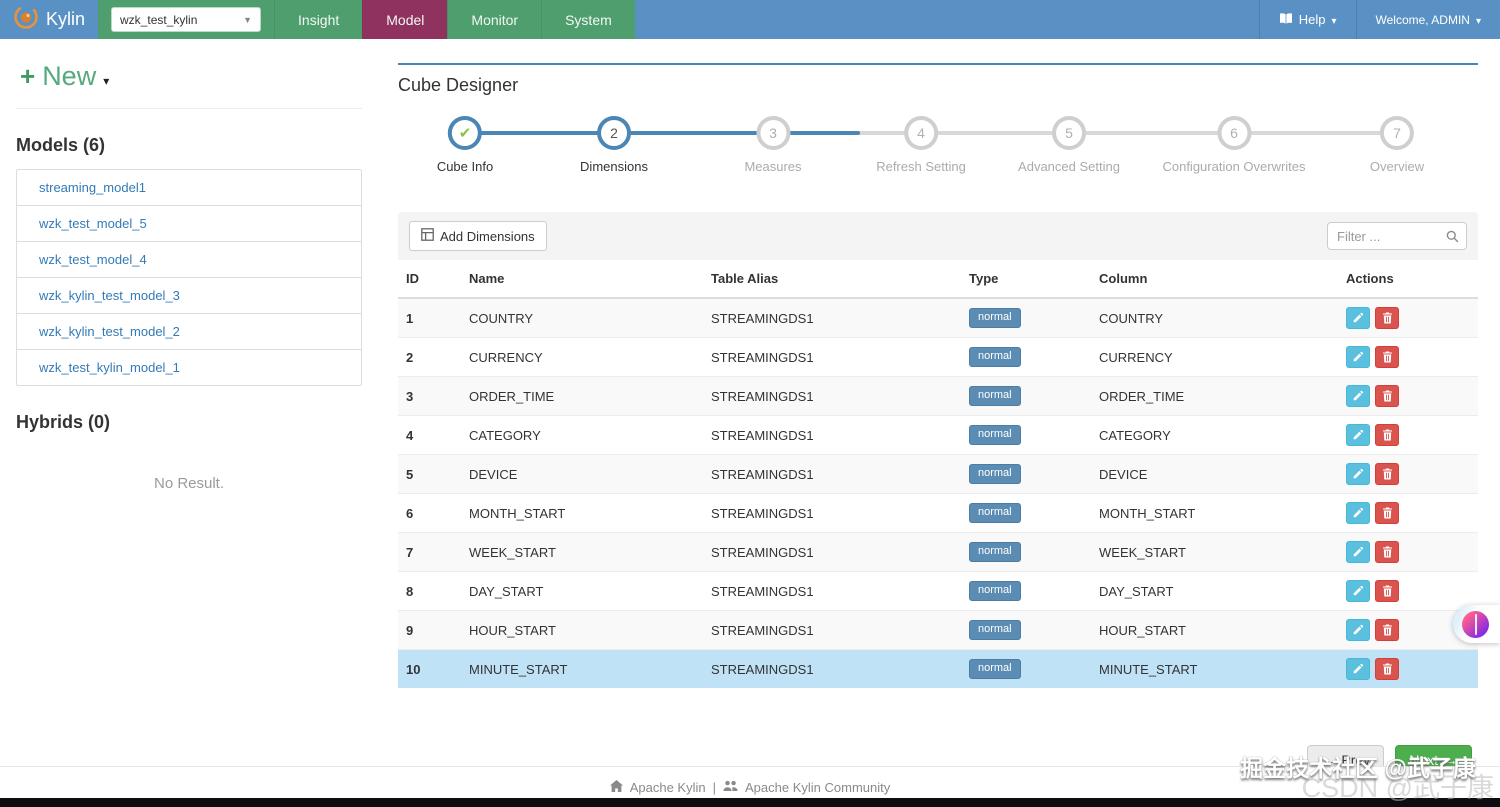 This screenshot has width=1500, height=807. What do you see at coordinates (405, 19) in the screenshot?
I see `nav-item-model: Model` at bounding box center [405, 19].